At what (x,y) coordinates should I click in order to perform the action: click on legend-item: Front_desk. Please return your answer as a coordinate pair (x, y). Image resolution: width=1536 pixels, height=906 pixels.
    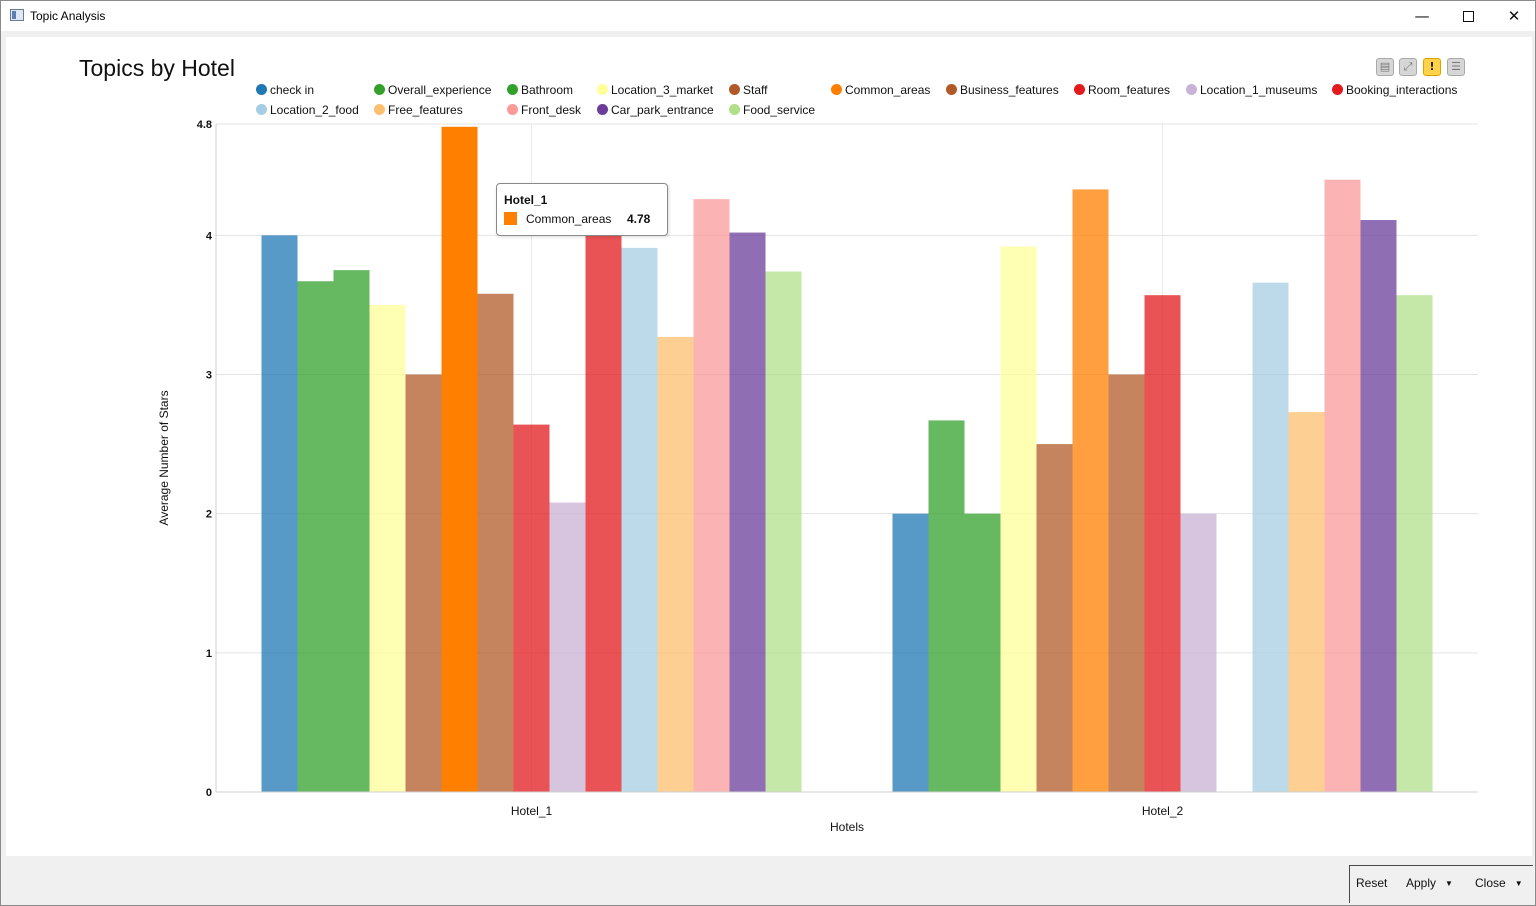
    Looking at the image, I should click on (544, 110).